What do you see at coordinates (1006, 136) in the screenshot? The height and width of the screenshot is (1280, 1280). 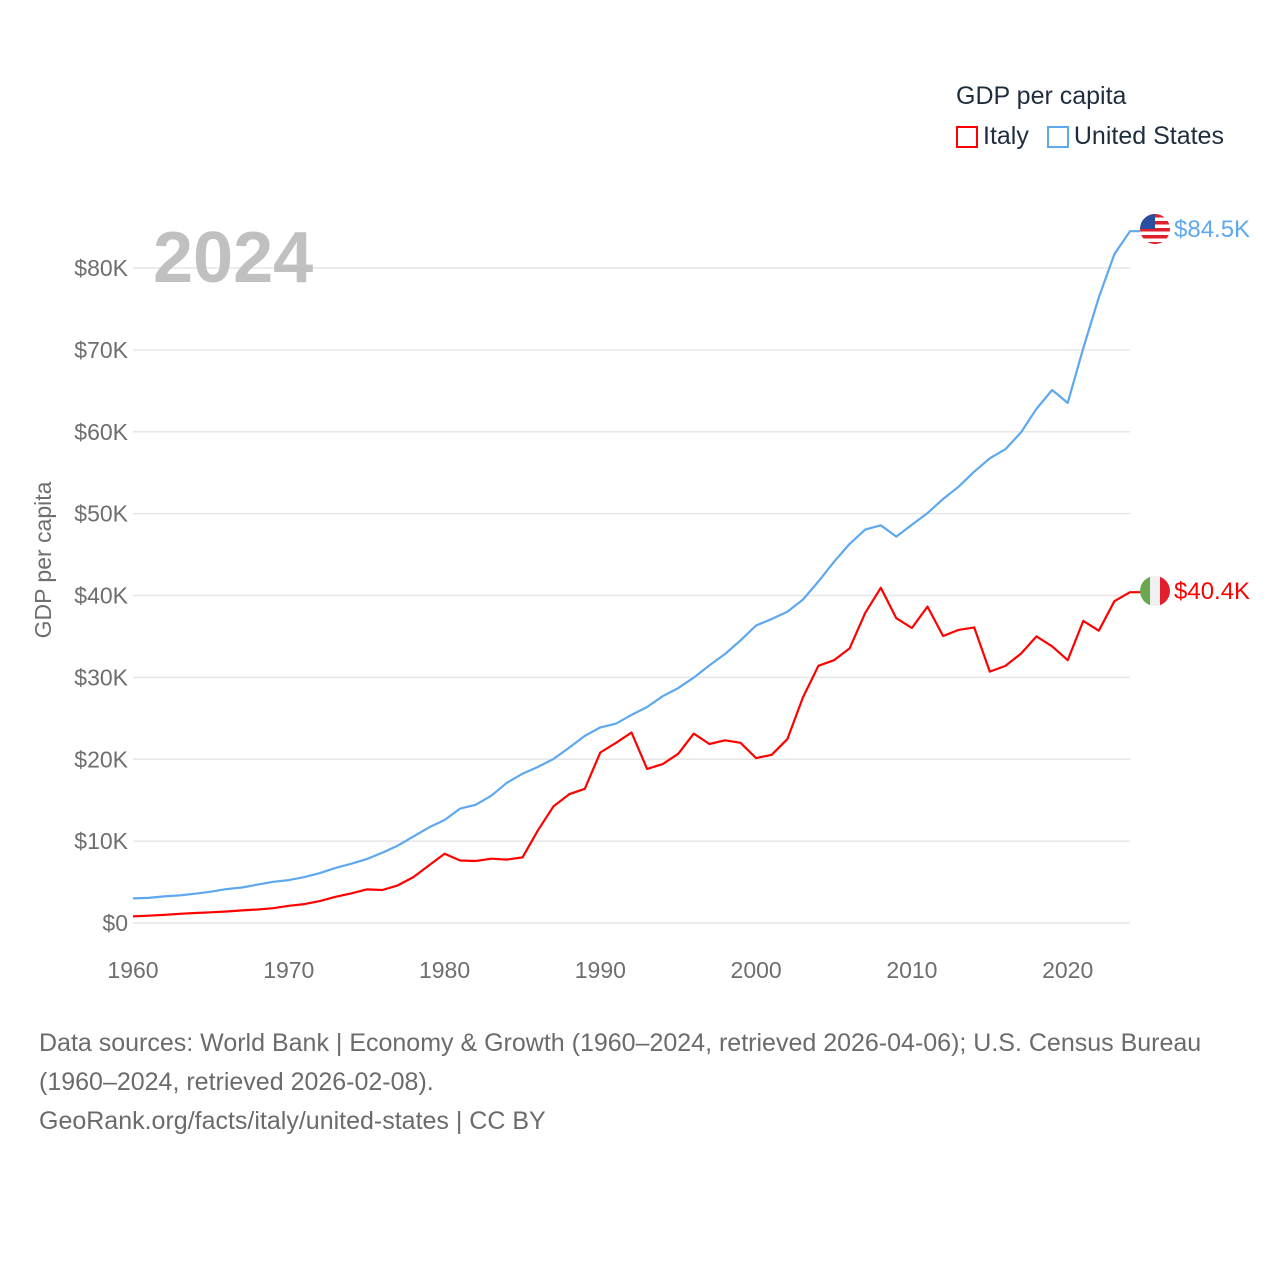 I see `legend-label: Italy` at bounding box center [1006, 136].